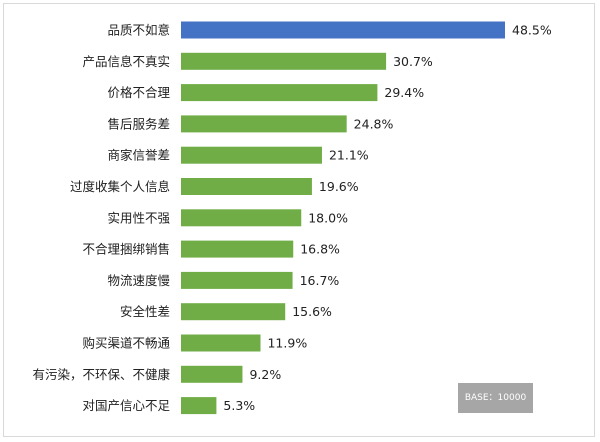 This screenshot has height=442, width=600. Describe the element at coordinates (138, 123) in the screenshot. I see `category-label: 售后服务差` at that location.